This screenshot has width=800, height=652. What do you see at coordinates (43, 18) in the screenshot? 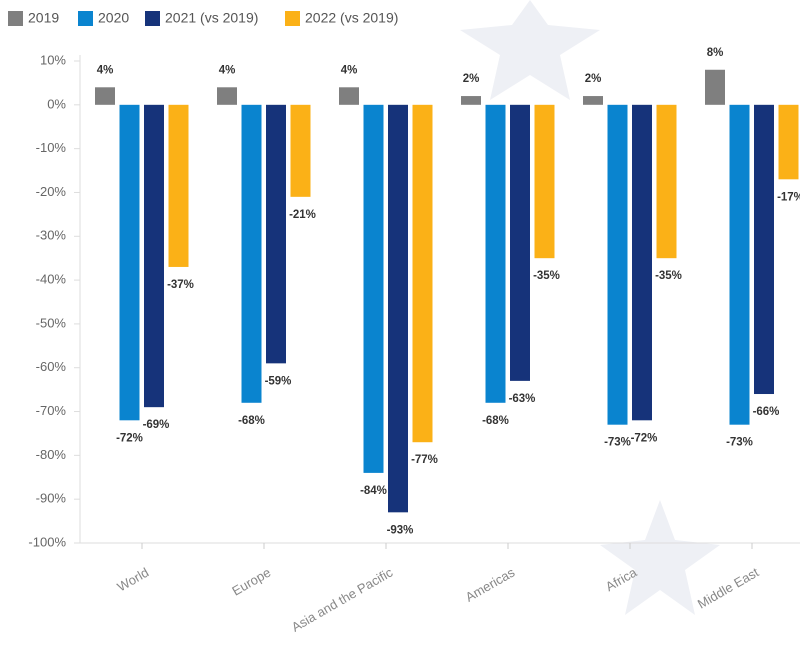
I see `legend-label: 2019` at bounding box center [43, 18].